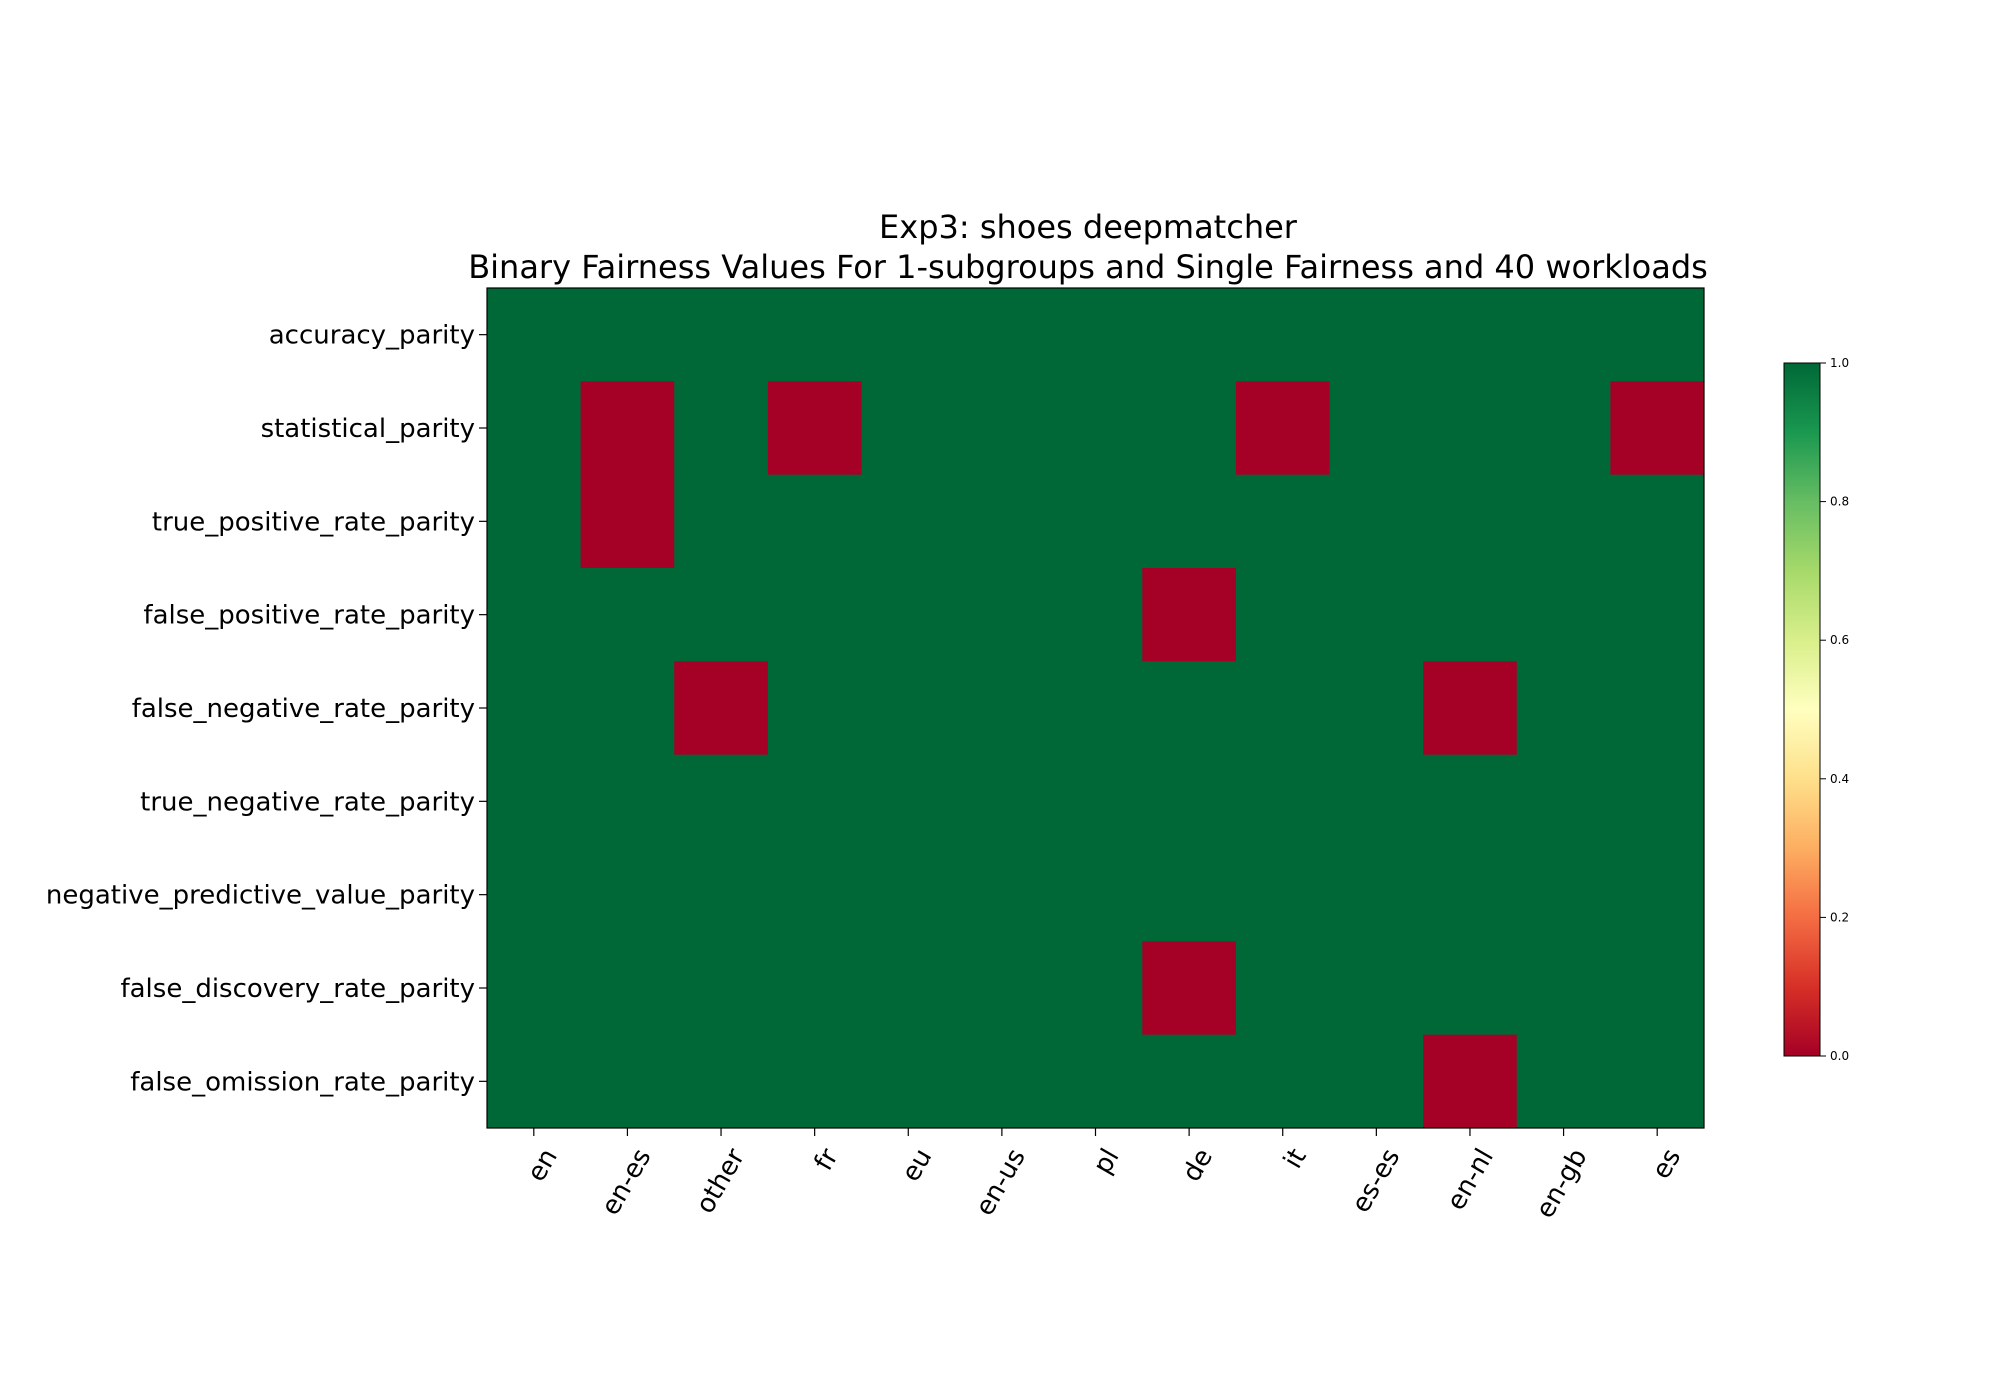 Image resolution: width=2000 pixels, height=1400 pixels. What do you see at coordinates (1839, 779) in the screenshot?
I see `colorbar-tick-label: 0.4` at bounding box center [1839, 779].